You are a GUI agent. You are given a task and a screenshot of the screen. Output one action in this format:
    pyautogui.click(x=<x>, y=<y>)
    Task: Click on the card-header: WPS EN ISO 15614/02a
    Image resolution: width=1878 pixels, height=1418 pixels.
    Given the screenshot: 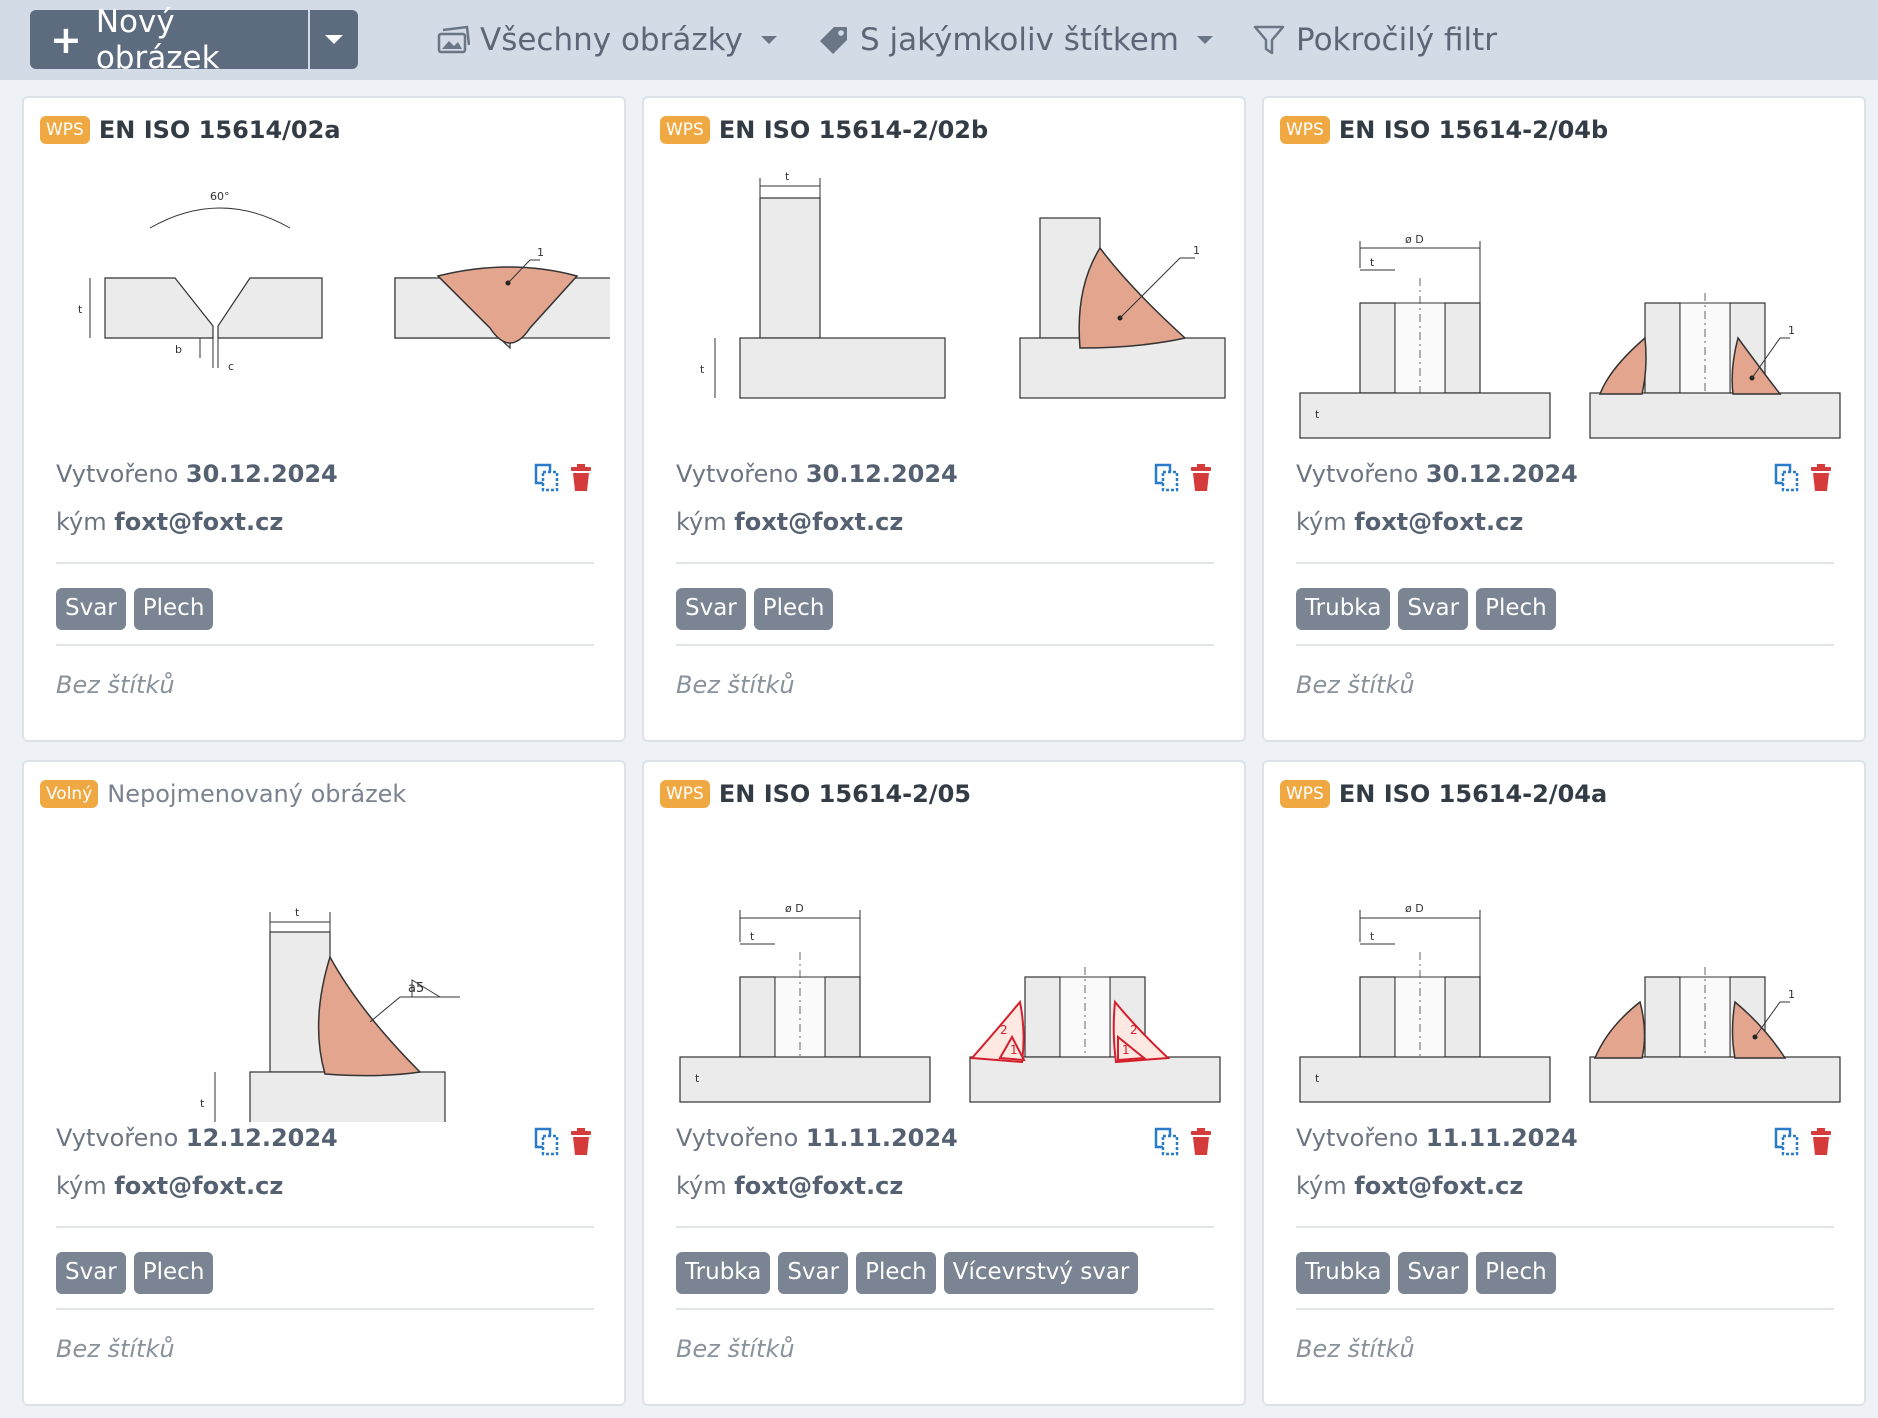 What is the action you would take?
    pyautogui.click(x=190, y=130)
    